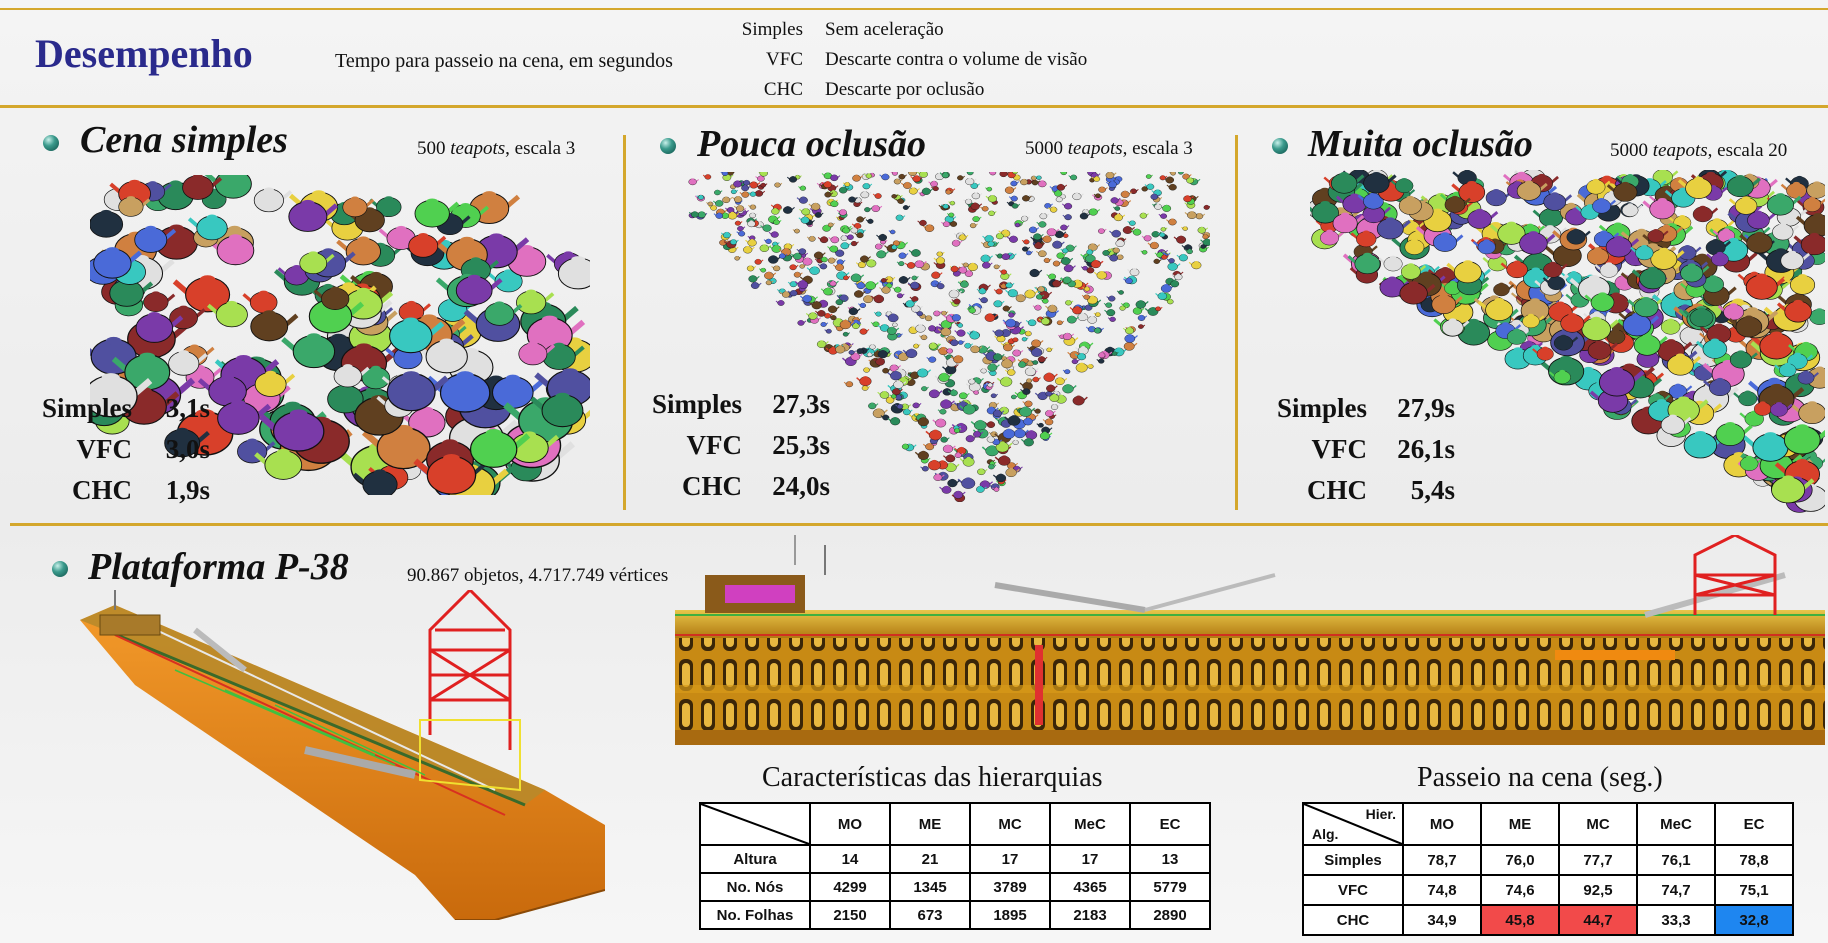 The height and width of the screenshot is (943, 1828). What do you see at coordinates (1598, 860) in the screenshot?
I see `table-cell: 77,7` at bounding box center [1598, 860].